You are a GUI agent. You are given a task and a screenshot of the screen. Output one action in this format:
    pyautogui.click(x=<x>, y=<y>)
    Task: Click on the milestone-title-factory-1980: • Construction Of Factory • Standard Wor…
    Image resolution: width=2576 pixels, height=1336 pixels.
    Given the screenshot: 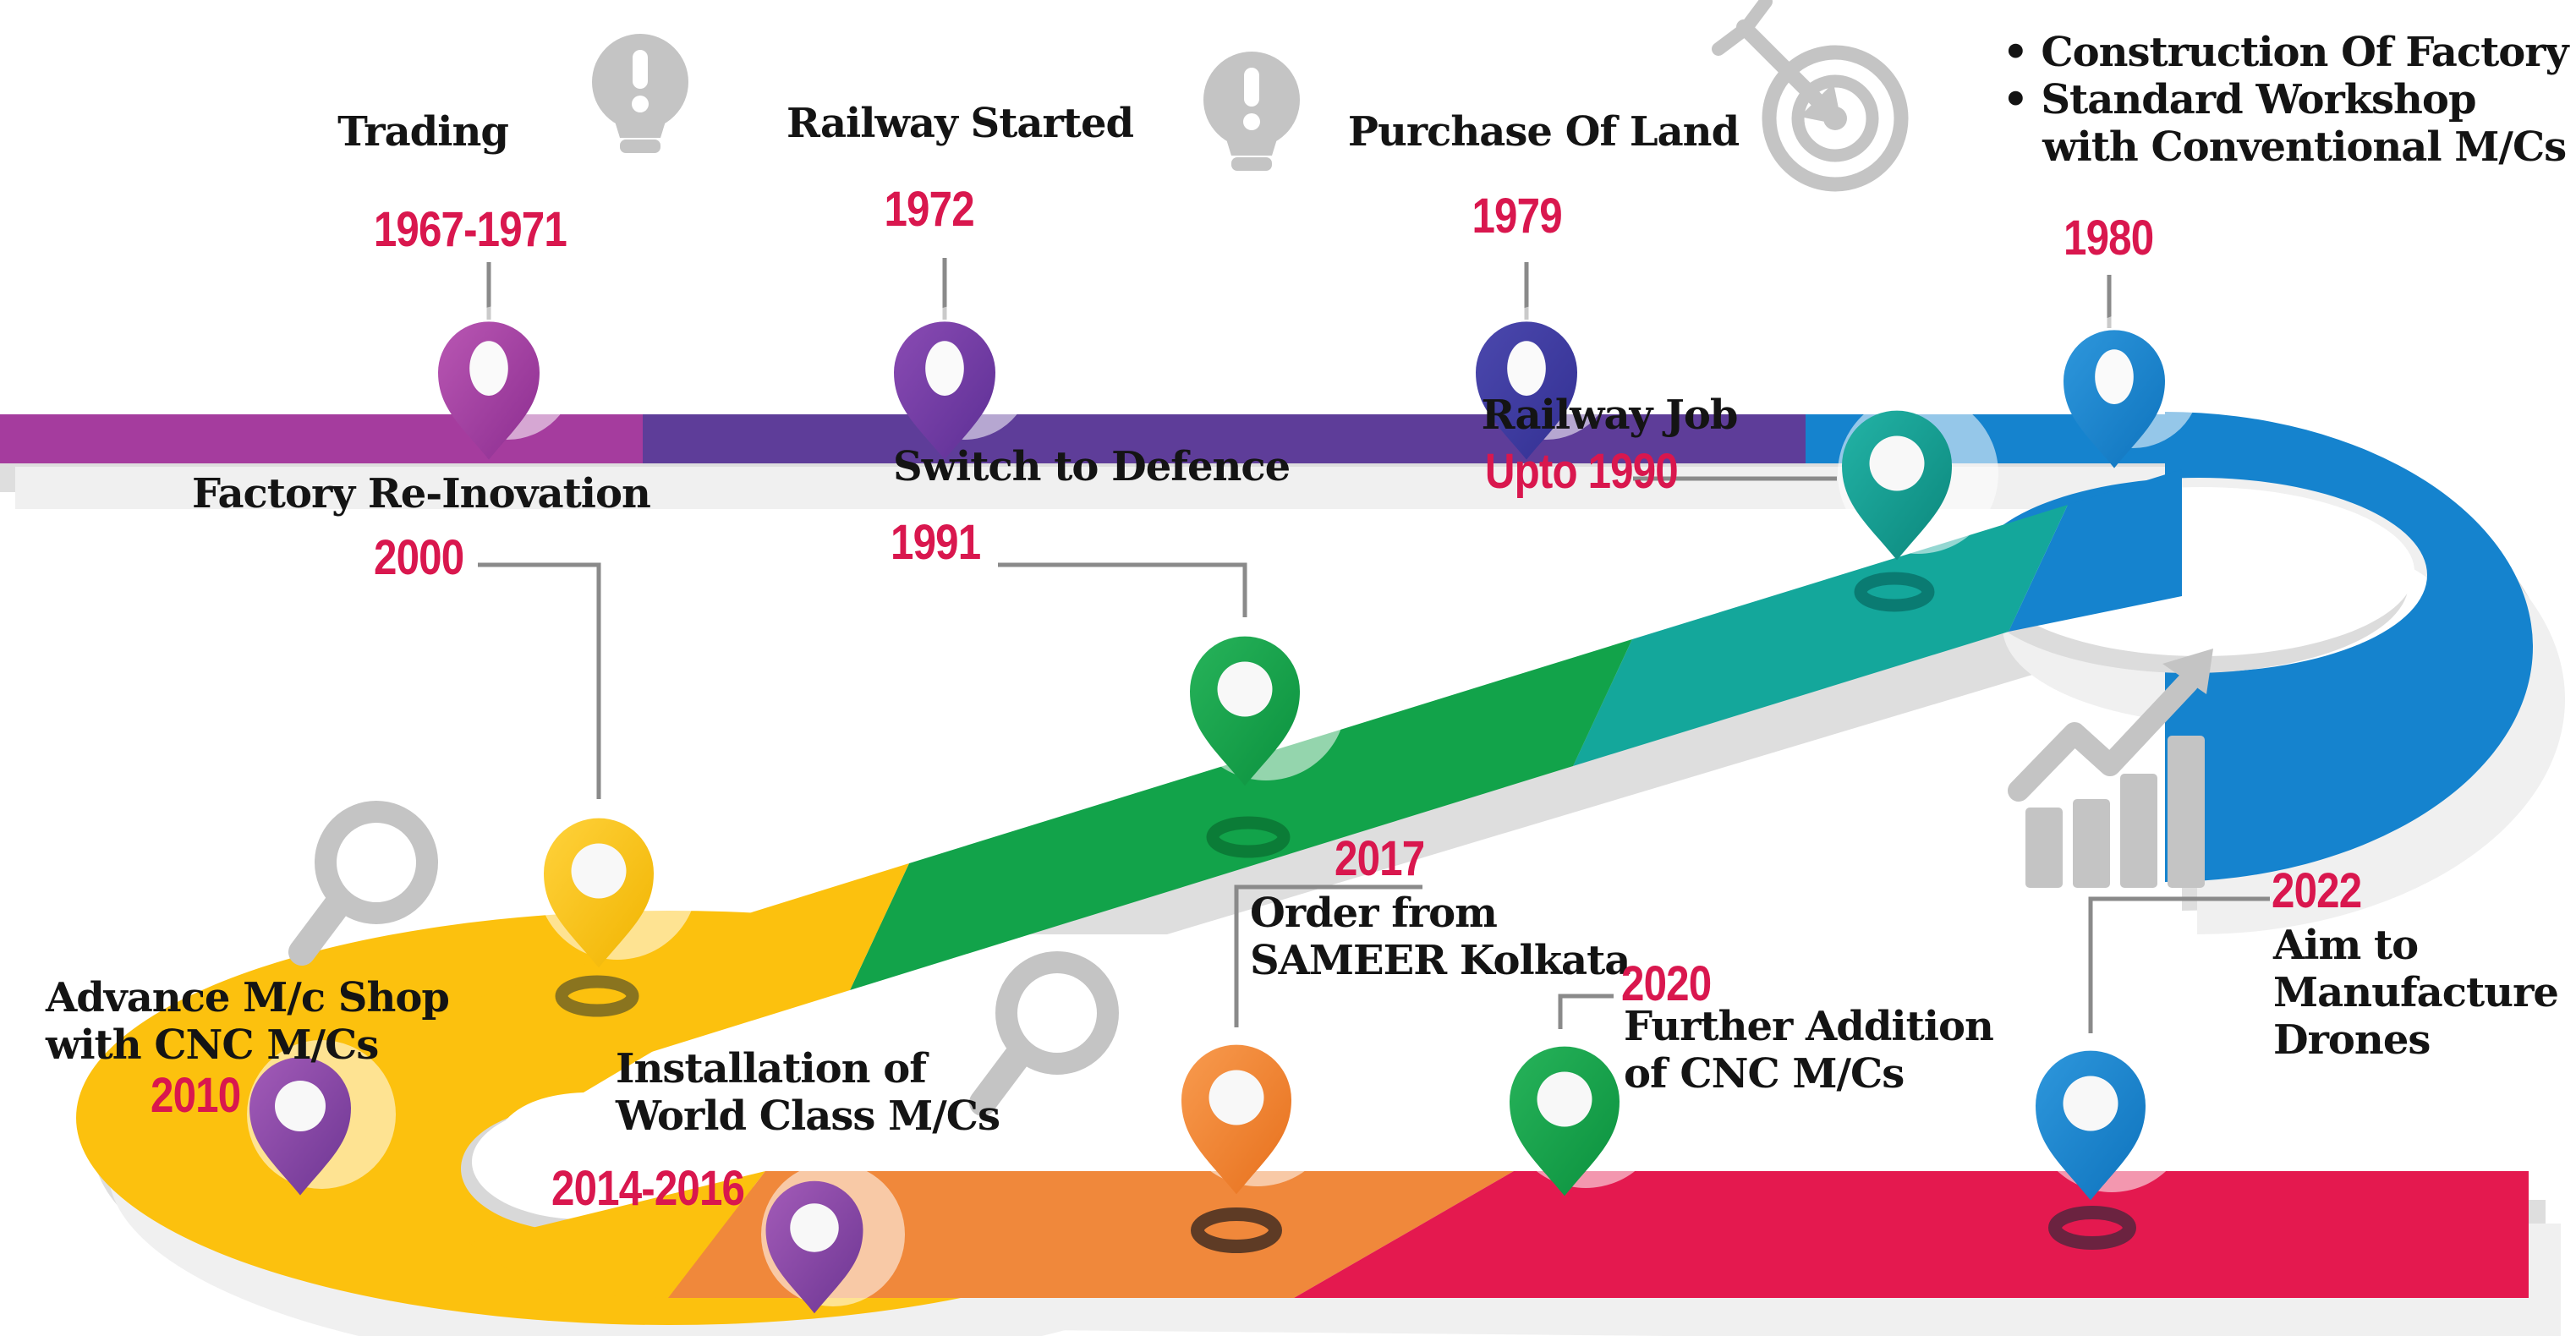 What is the action you would take?
    pyautogui.click(x=2285, y=100)
    